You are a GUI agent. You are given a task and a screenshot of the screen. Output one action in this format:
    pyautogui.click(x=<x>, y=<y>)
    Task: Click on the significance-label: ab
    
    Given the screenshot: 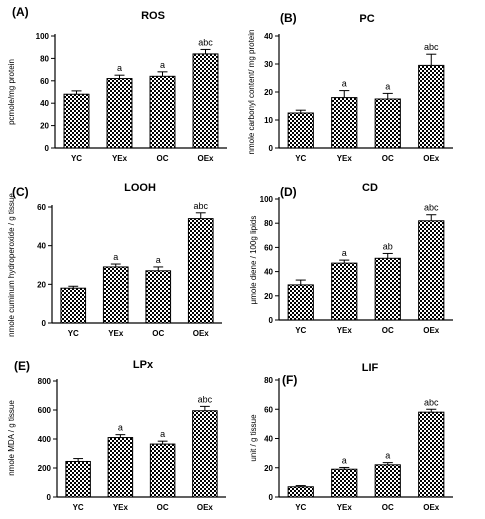 What is the action you would take?
    pyautogui.click(x=388, y=246)
    